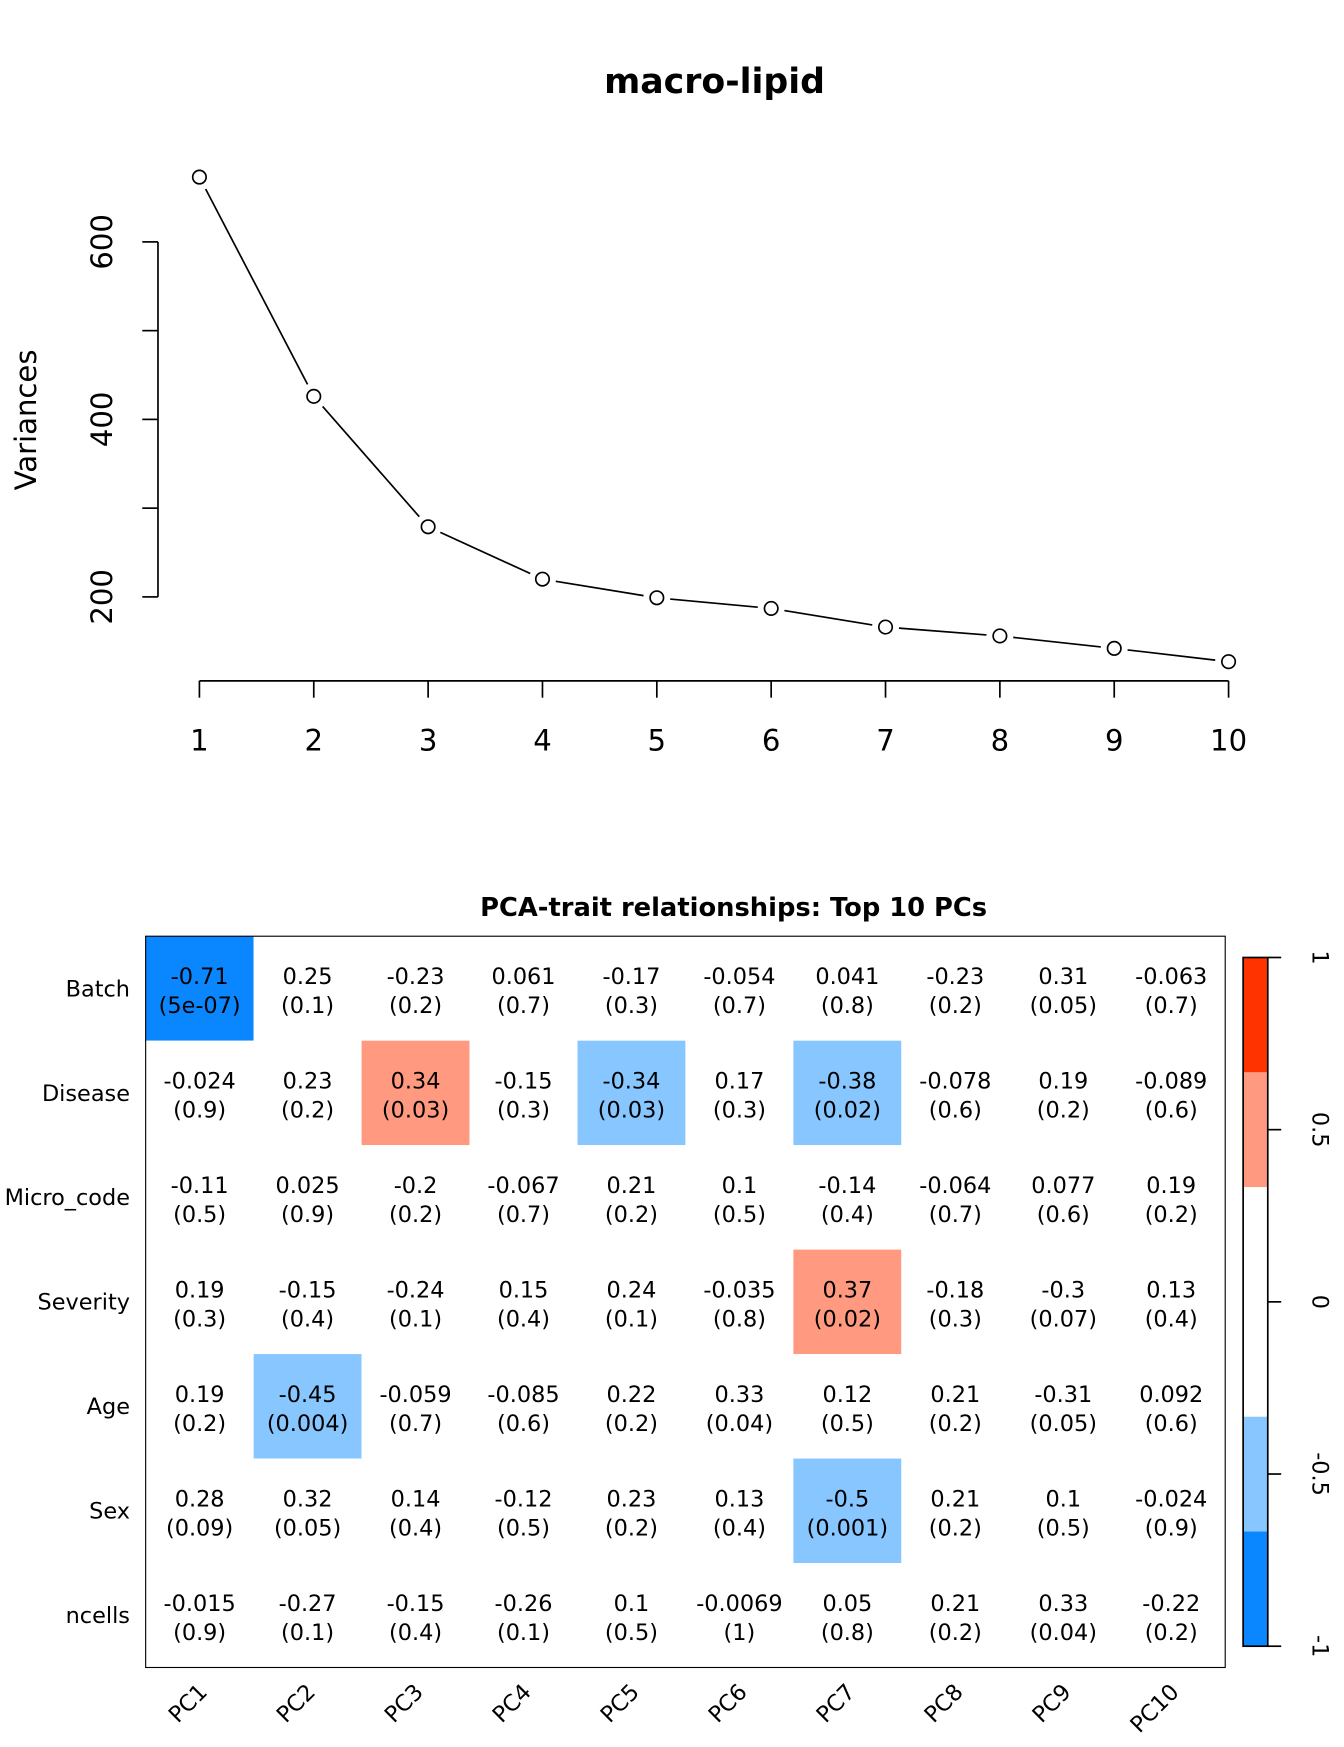  What do you see at coordinates (1063, 1290) in the screenshot?
I see `cell-correlation: -0.3` at bounding box center [1063, 1290].